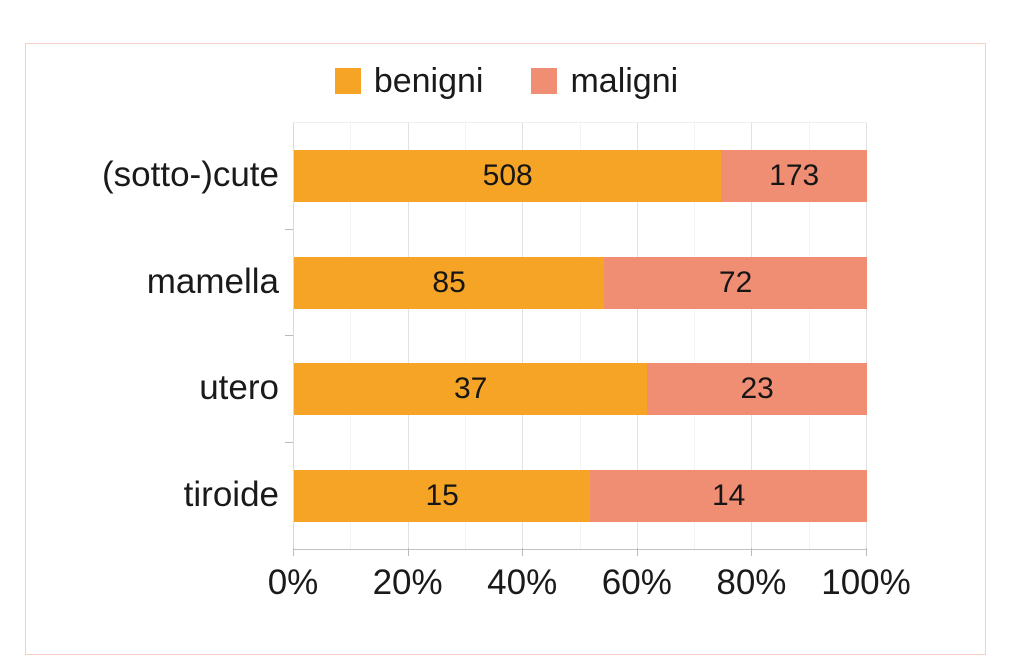 The image size is (1024, 663). I want to click on legend: benigni maligni, so click(506, 81).